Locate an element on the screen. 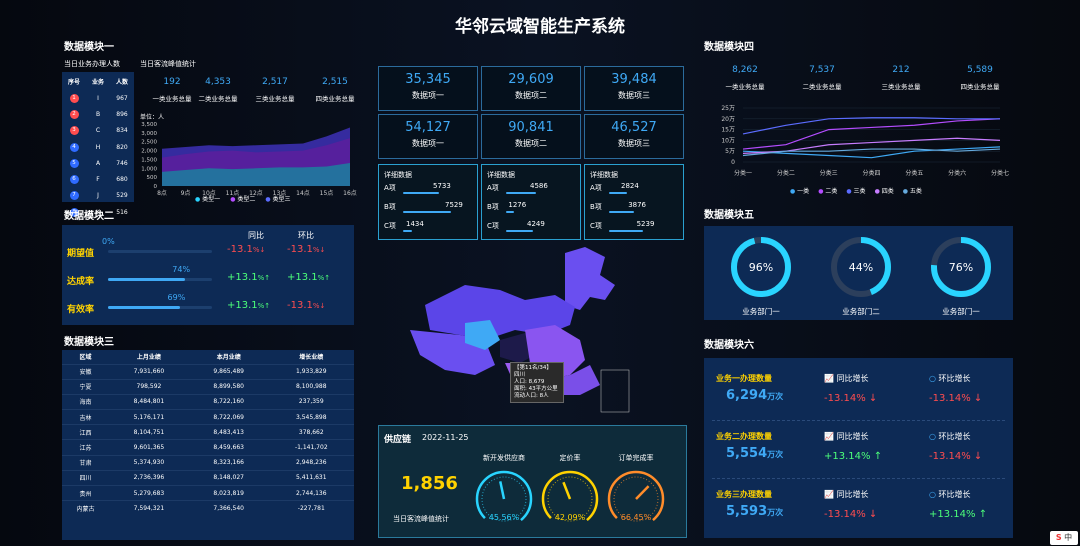 The width and height of the screenshot is (1080, 546). m6-mom-header: ○ 环比增长 is located at coordinates (950, 494).